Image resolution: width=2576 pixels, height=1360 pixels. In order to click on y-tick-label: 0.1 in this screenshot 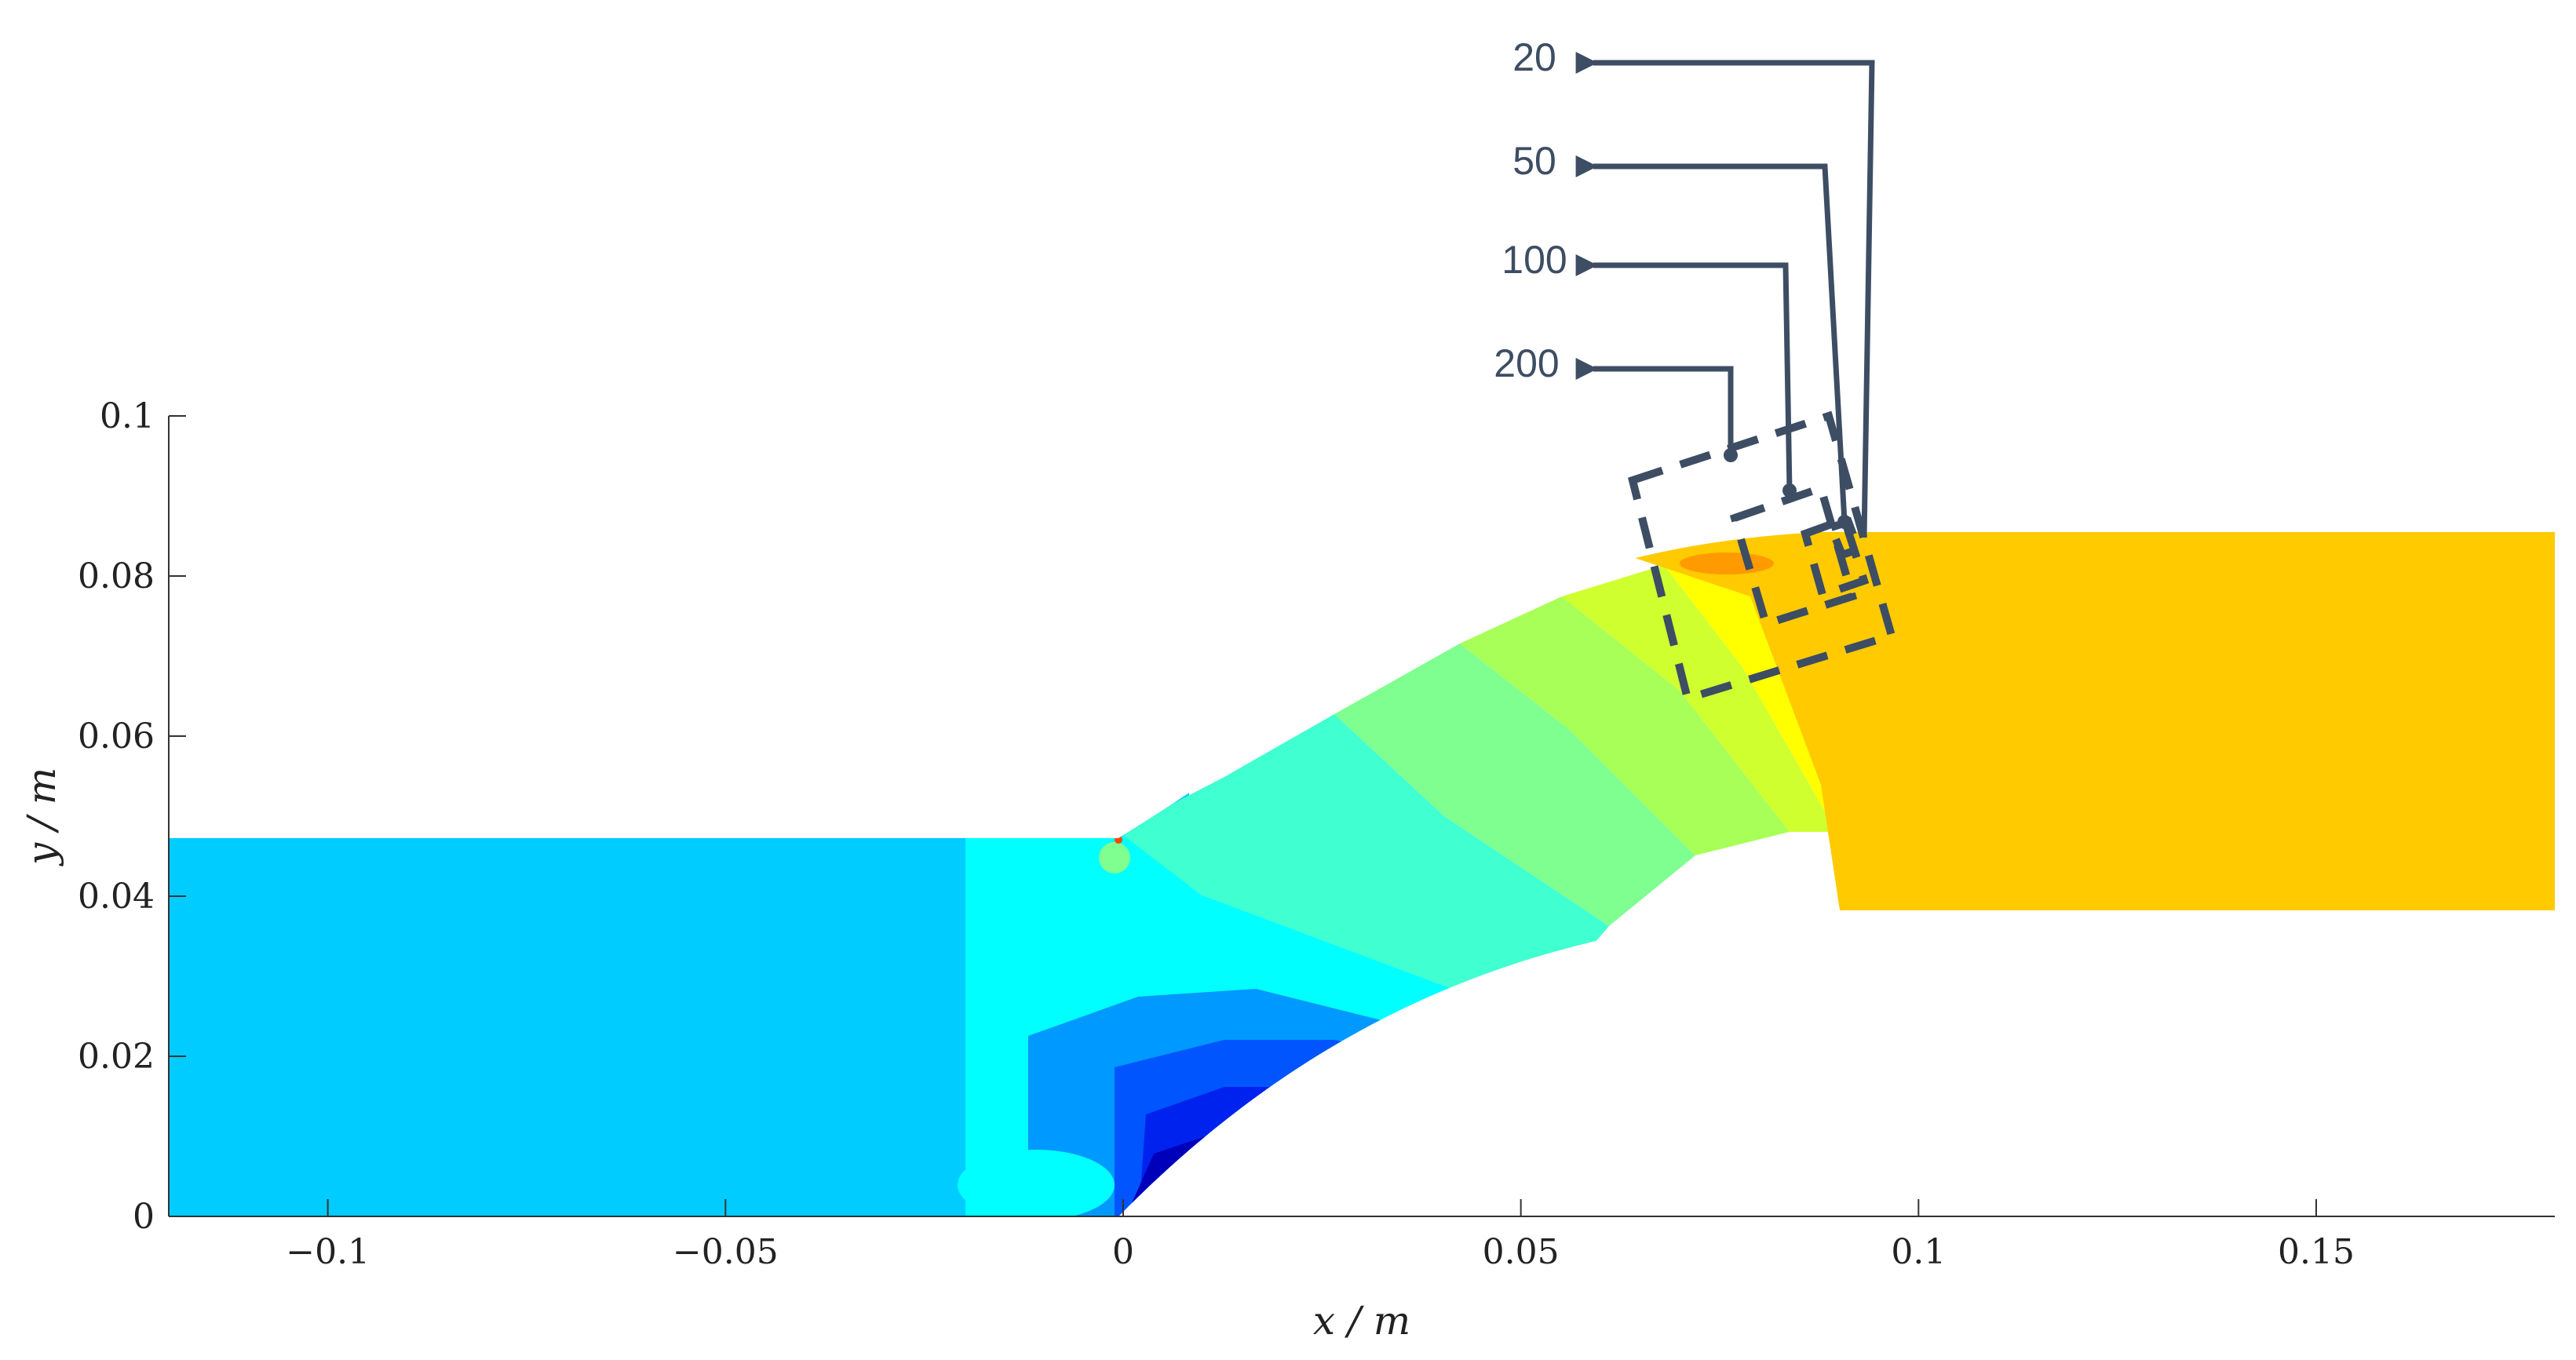, I will do `click(127, 416)`.